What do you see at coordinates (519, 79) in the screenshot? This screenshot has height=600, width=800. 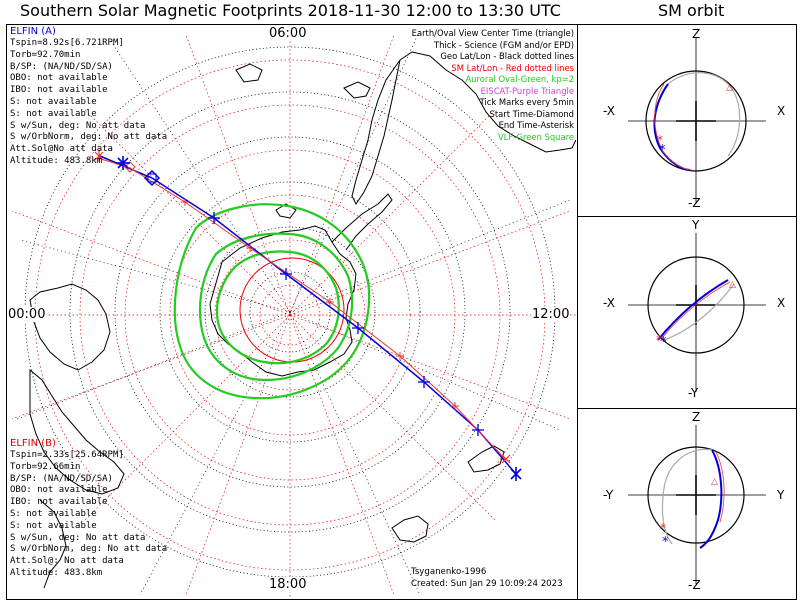 I see `legend-auroral-oval: Auroral Oval-Green, kp=2` at bounding box center [519, 79].